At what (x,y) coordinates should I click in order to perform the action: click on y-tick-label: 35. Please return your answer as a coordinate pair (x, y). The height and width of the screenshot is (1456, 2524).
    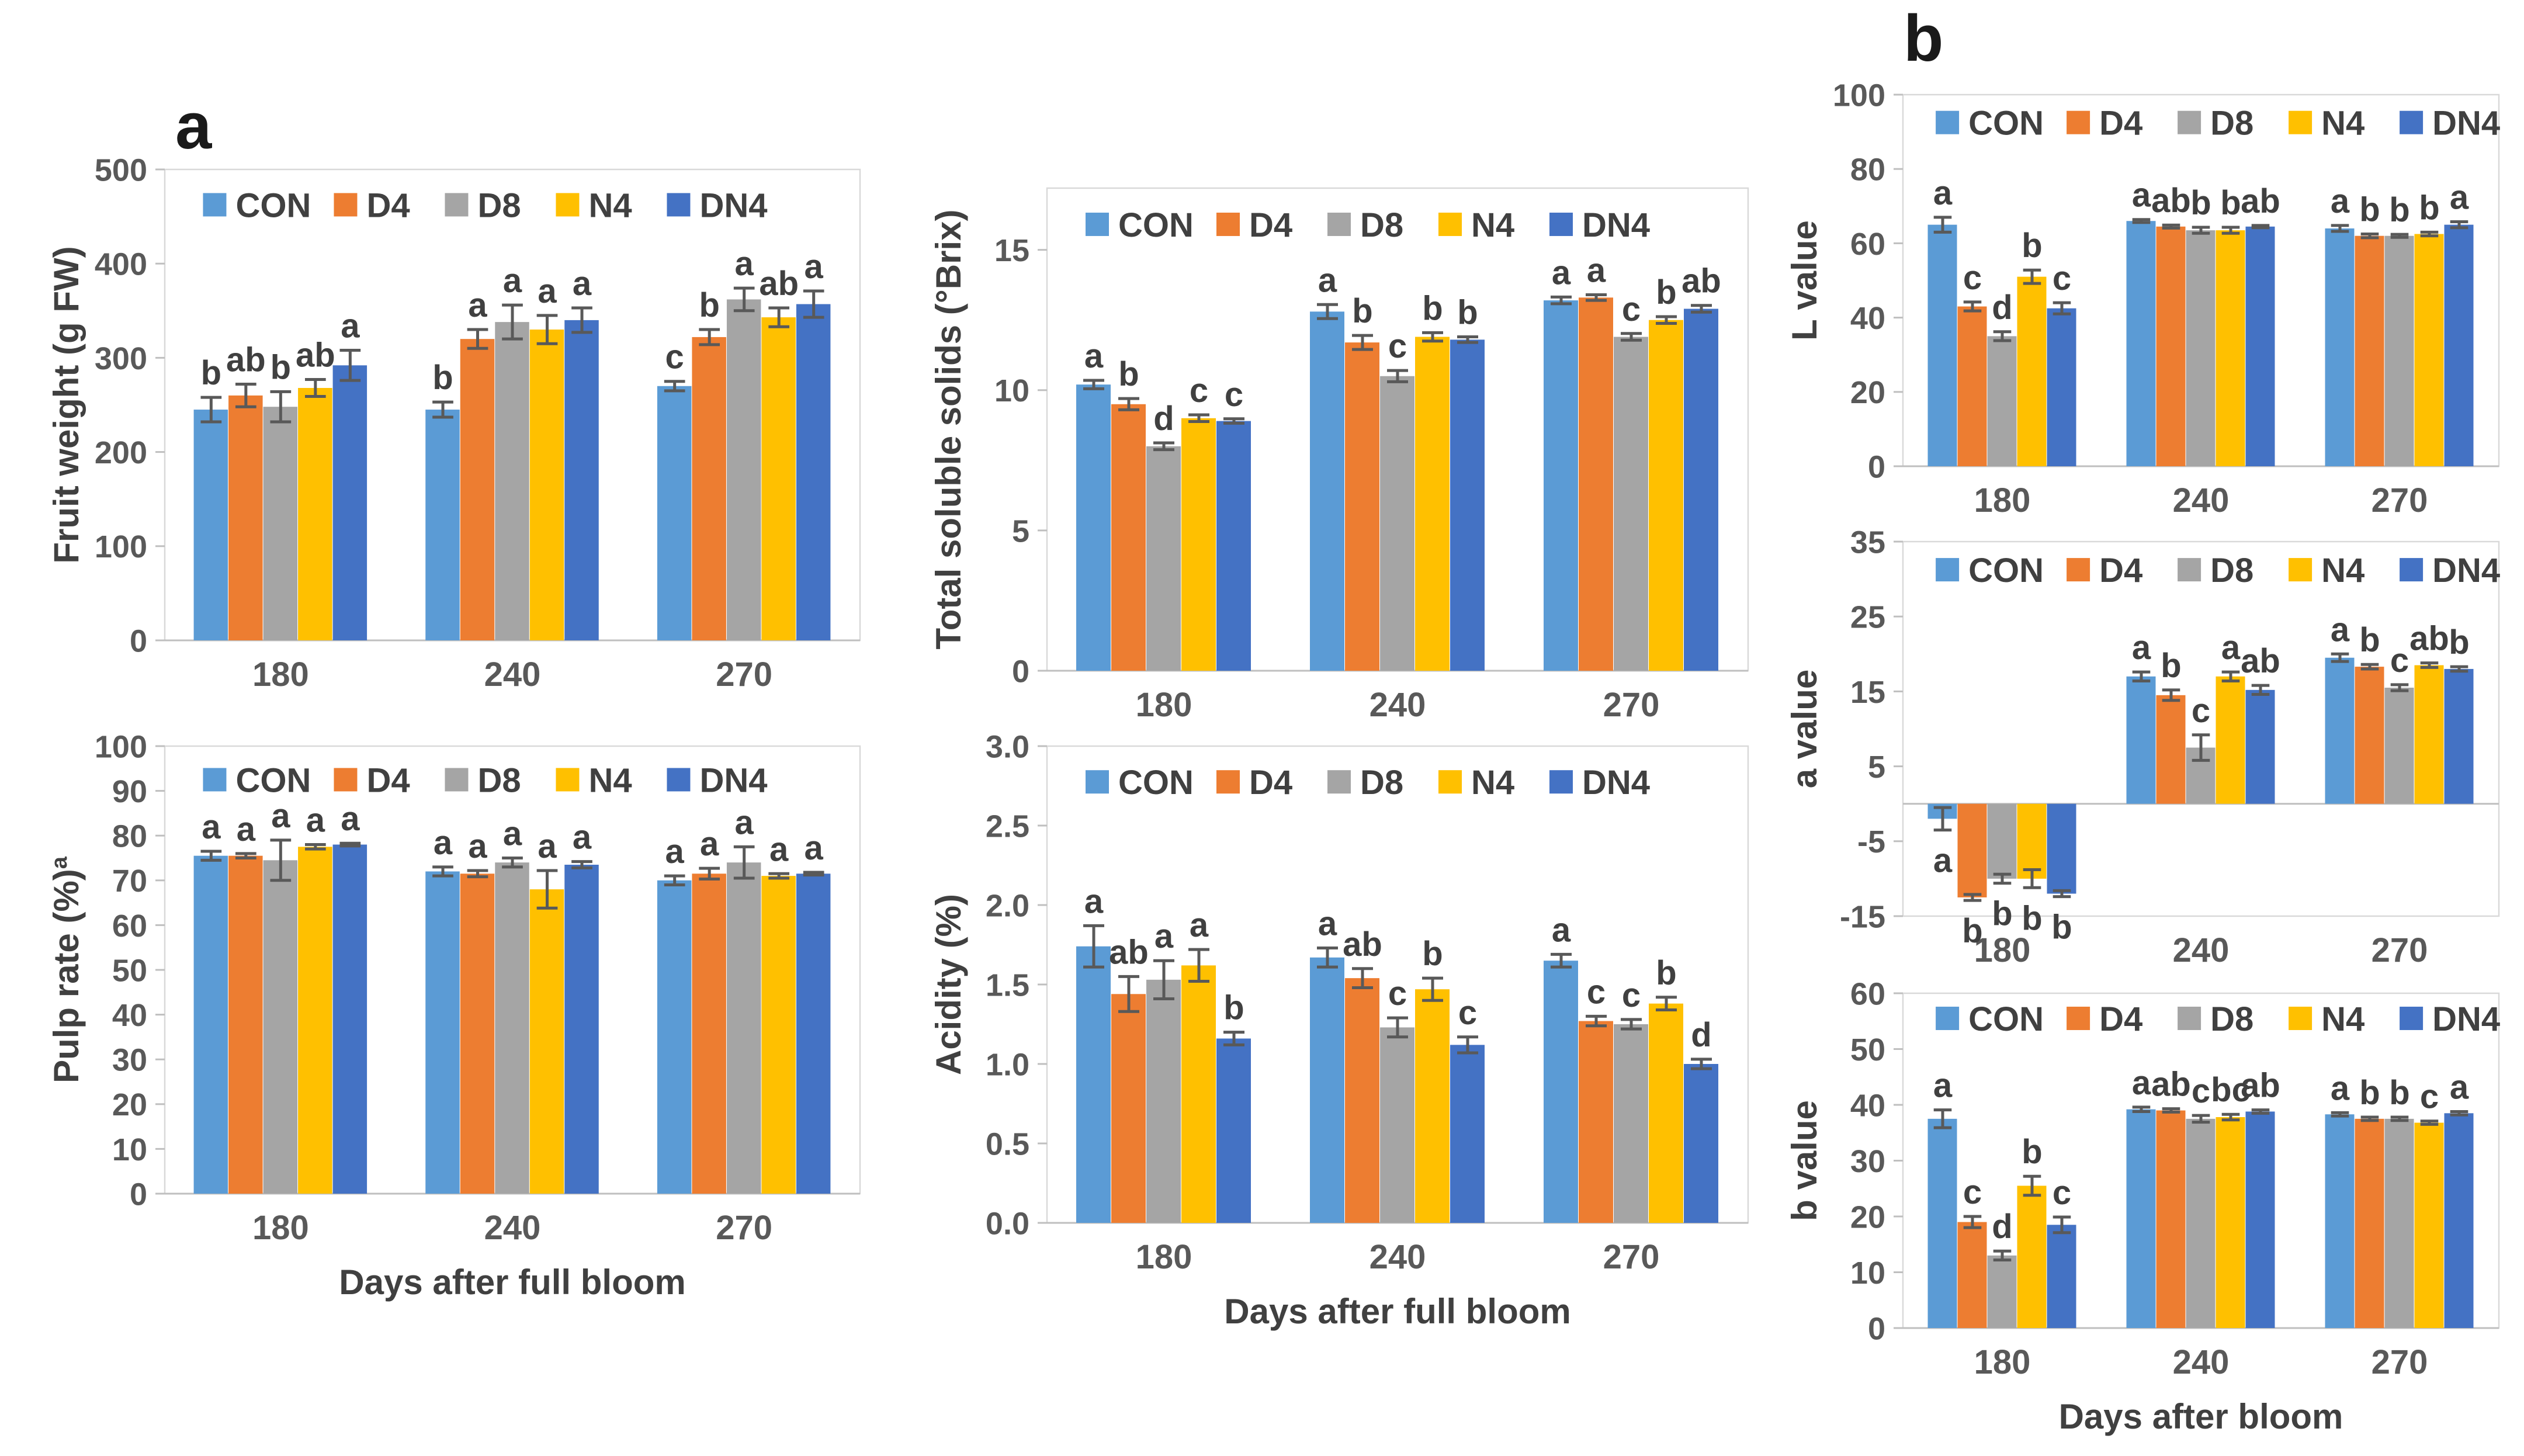
    Looking at the image, I should click on (1867, 544).